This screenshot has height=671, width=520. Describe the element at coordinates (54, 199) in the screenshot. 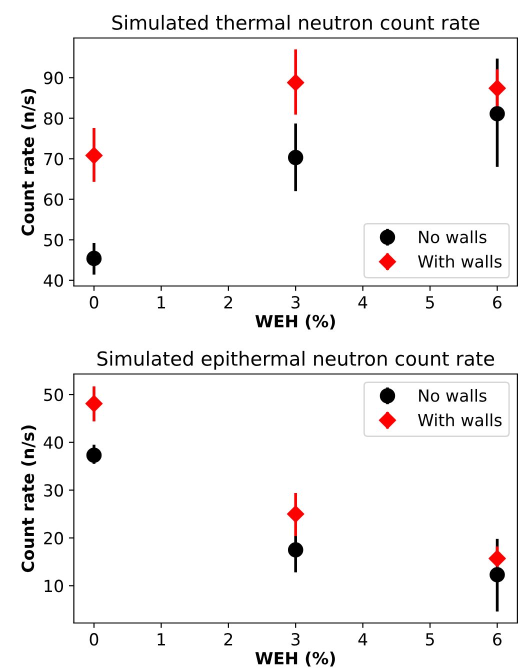

I see `y-tick-label: 60` at that location.